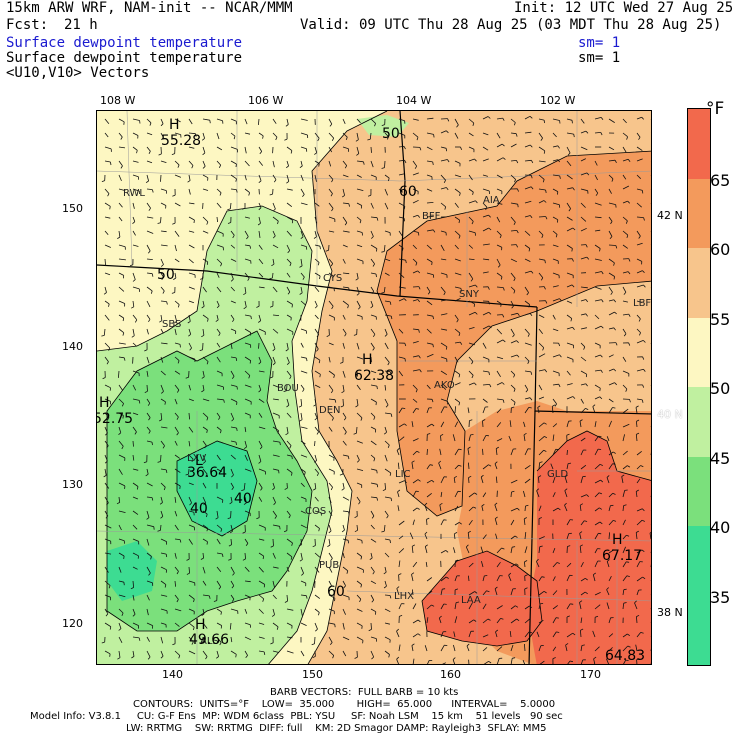 Image resolution: width=740 pixels, height=740 pixels. What do you see at coordinates (81, 25) in the screenshot?
I see `forecast-hour: 21 h` at bounding box center [81, 25].